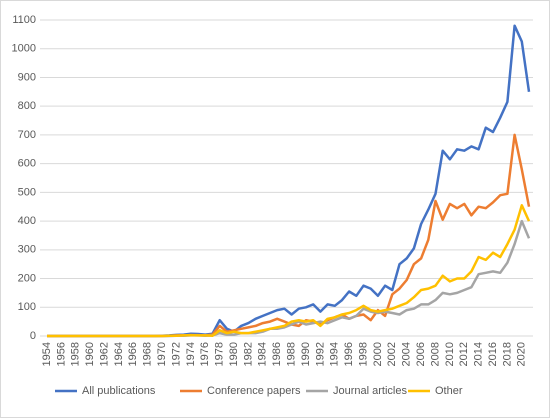 The image size is (550, 418). What do you see at coordinates (27, 221) in the screenshot?
I see `y-tick-label: 400` at bounding box center [27, 221].